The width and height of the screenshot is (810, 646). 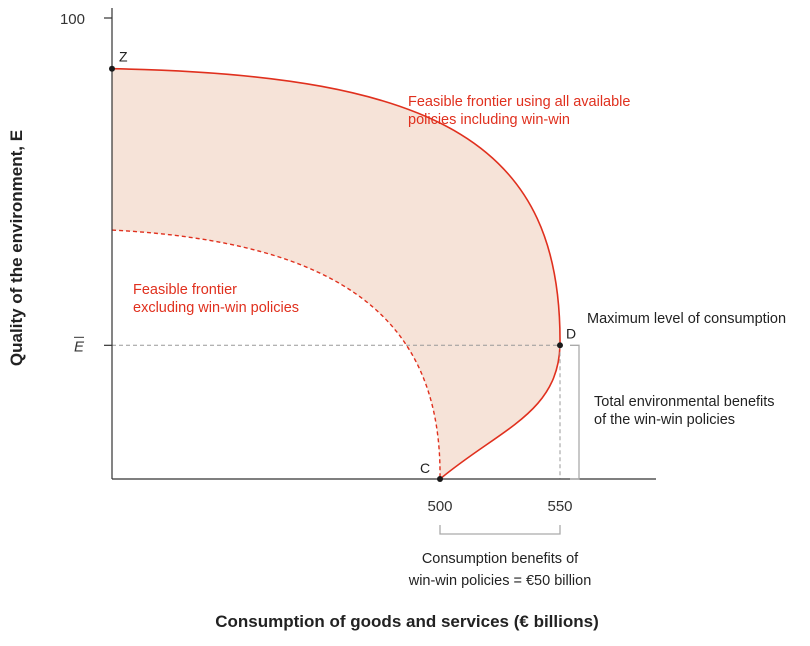 I want to click on point-d-label: D, so click(x=571, y=333).